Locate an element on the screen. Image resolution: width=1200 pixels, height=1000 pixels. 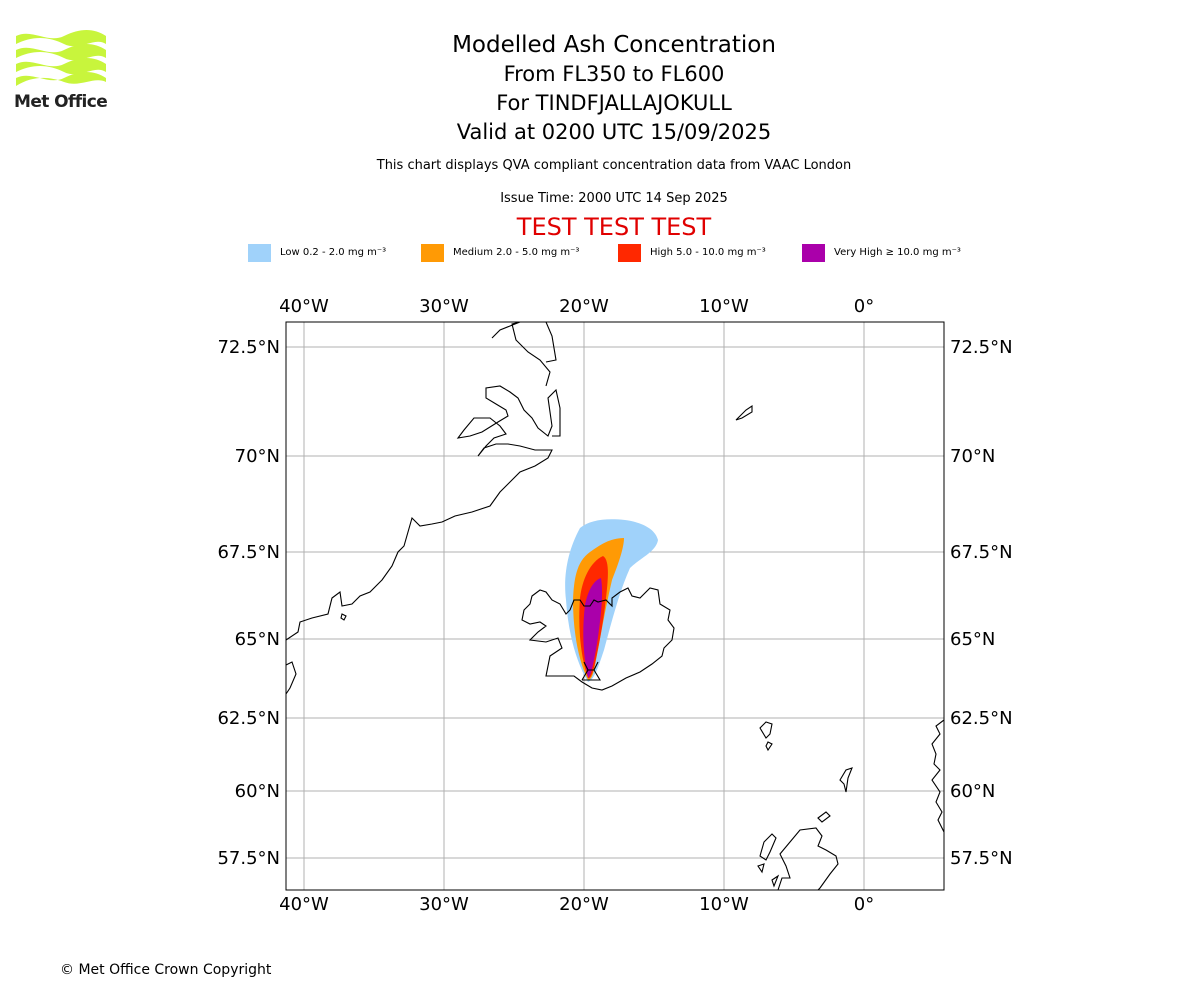
legend-swatch-medium is located at coordinates (432, 253).